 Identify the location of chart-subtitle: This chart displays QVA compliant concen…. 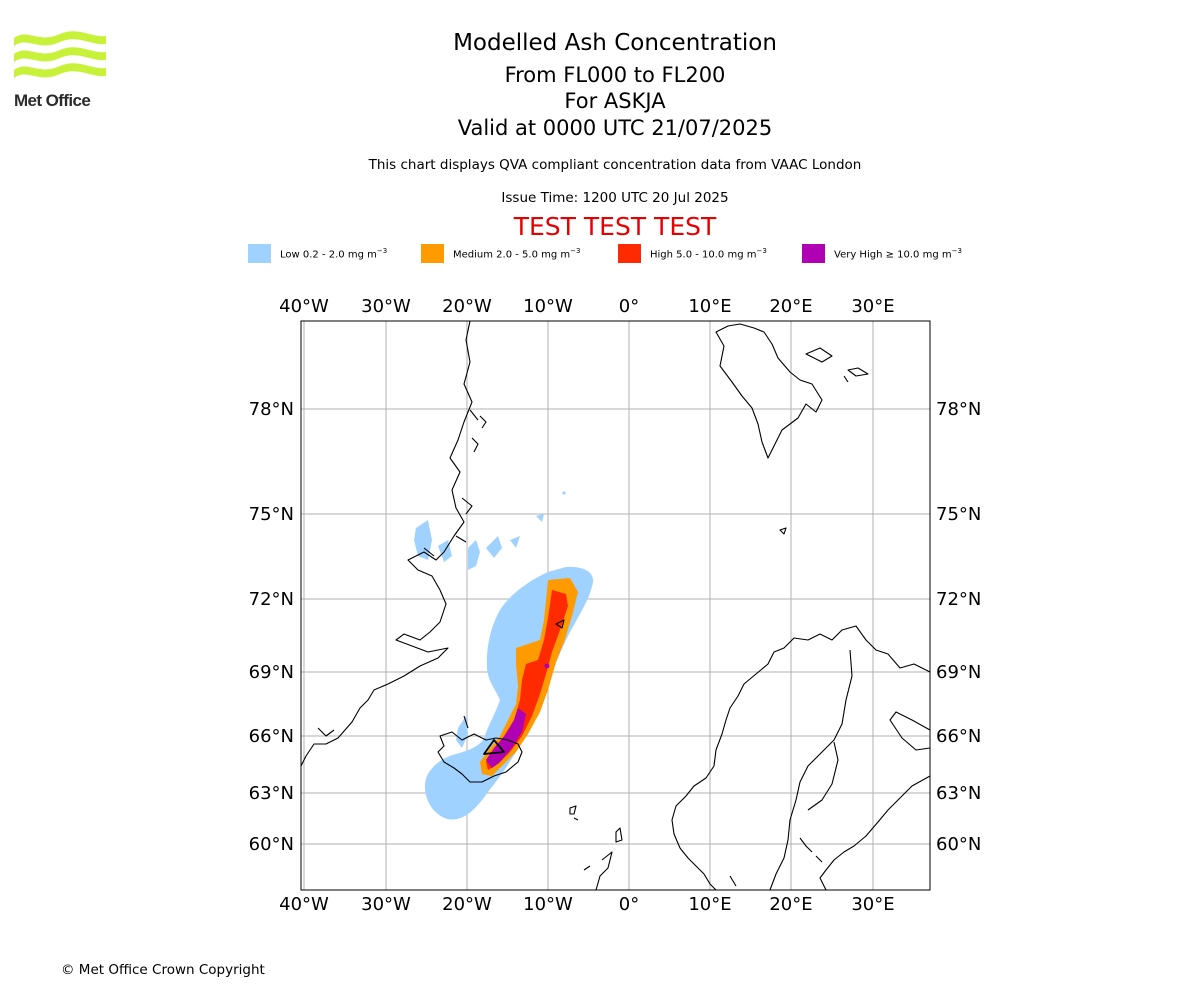
(615, 165).